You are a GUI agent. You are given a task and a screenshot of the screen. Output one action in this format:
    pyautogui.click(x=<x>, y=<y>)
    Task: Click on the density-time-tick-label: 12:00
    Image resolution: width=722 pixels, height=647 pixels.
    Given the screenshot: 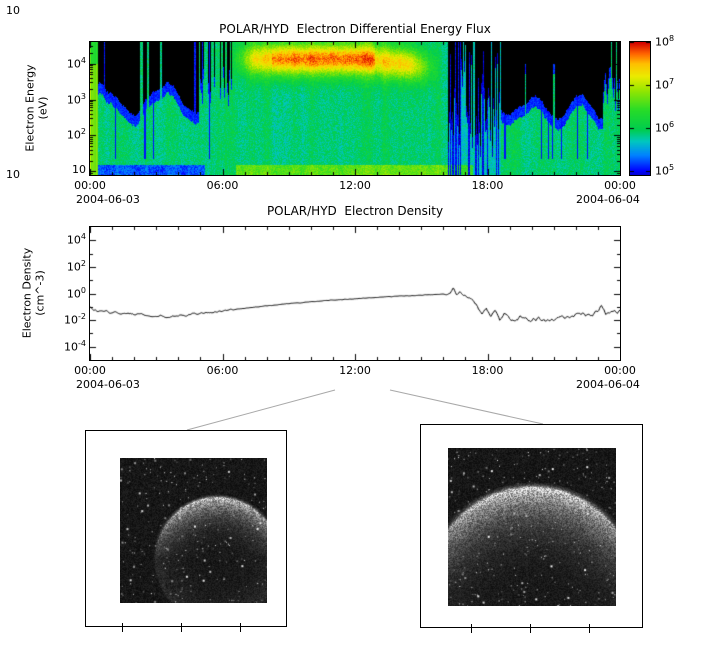 What is the action you would take?
    pyautogui.click(x=355, y=370)
    